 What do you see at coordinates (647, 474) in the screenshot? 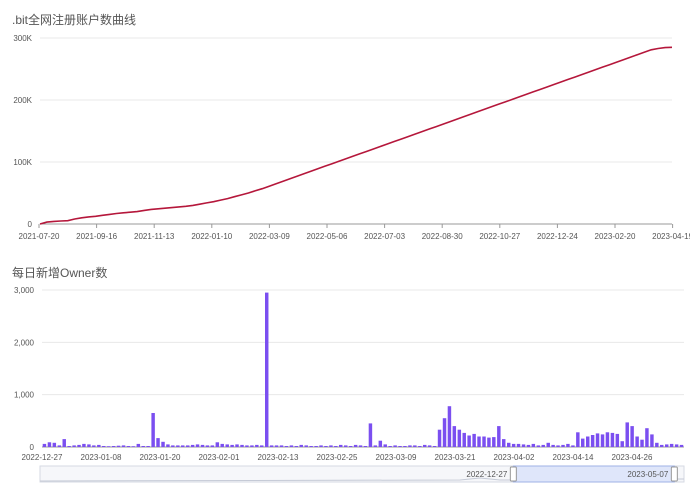
I see `zoom-end-label: 2023-05-07` at bounding box center [647, 474].